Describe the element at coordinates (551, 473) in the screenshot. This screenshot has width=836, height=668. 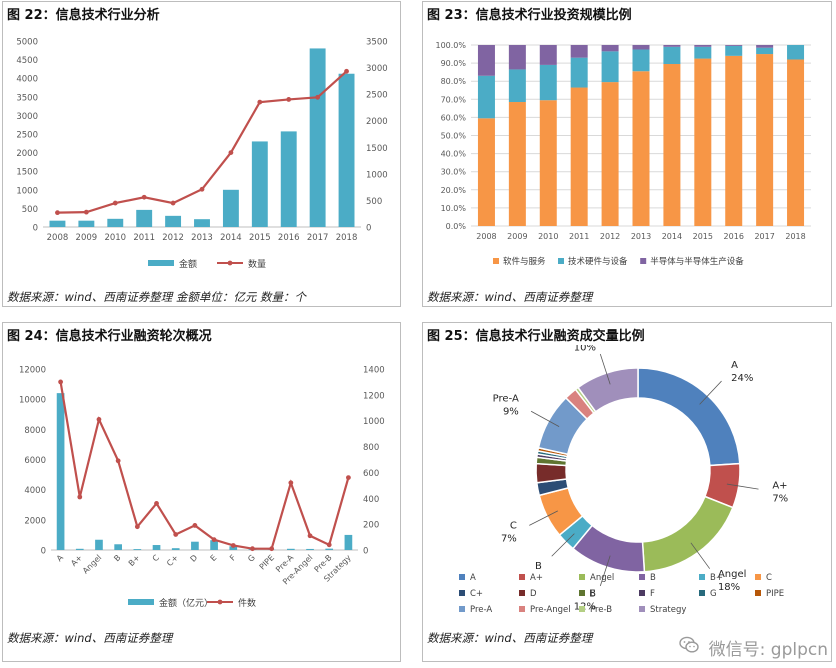
I see `donut-slice` at that location.